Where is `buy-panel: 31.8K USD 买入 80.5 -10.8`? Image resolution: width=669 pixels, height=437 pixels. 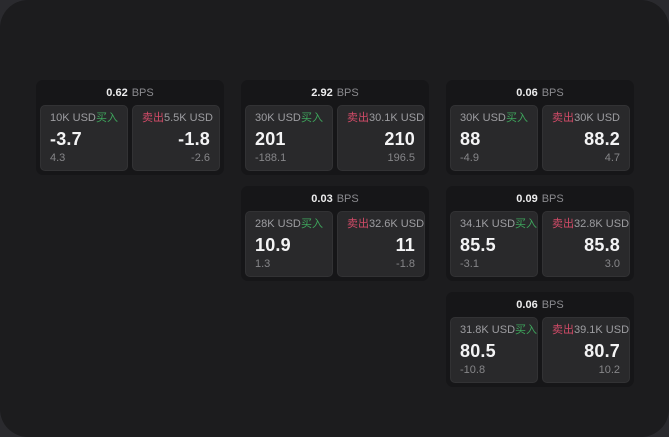
buy-panel: 31.8K USD 买入 80.5 -10.8 is located at coordinates (494, 350).